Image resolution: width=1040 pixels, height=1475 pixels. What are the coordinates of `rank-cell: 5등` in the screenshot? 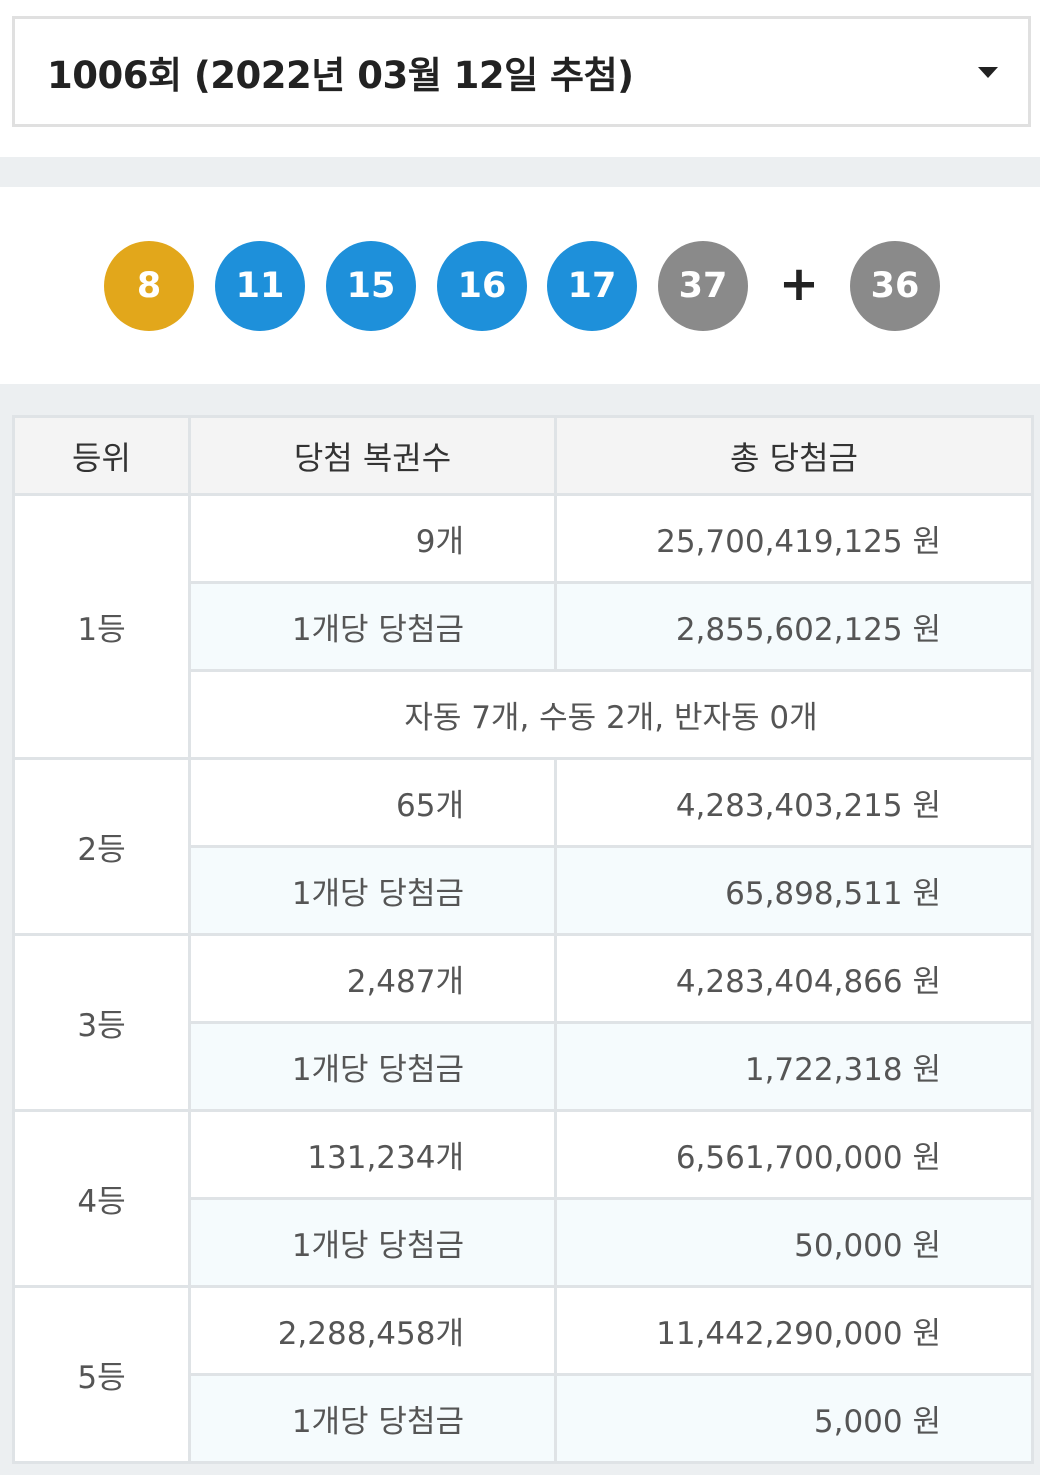 It's located at (101, 1374).